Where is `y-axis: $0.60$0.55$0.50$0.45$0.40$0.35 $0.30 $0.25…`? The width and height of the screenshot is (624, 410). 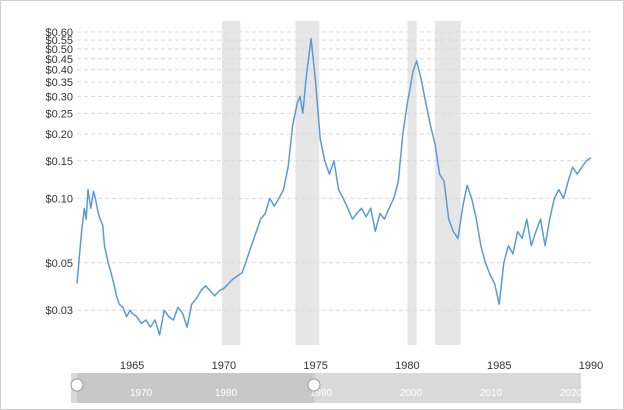
y-axis: $0.60$0.55$0.50$0.45$0.40$0.35 $0.30 $0.25… is located at coordinates (59, 172).